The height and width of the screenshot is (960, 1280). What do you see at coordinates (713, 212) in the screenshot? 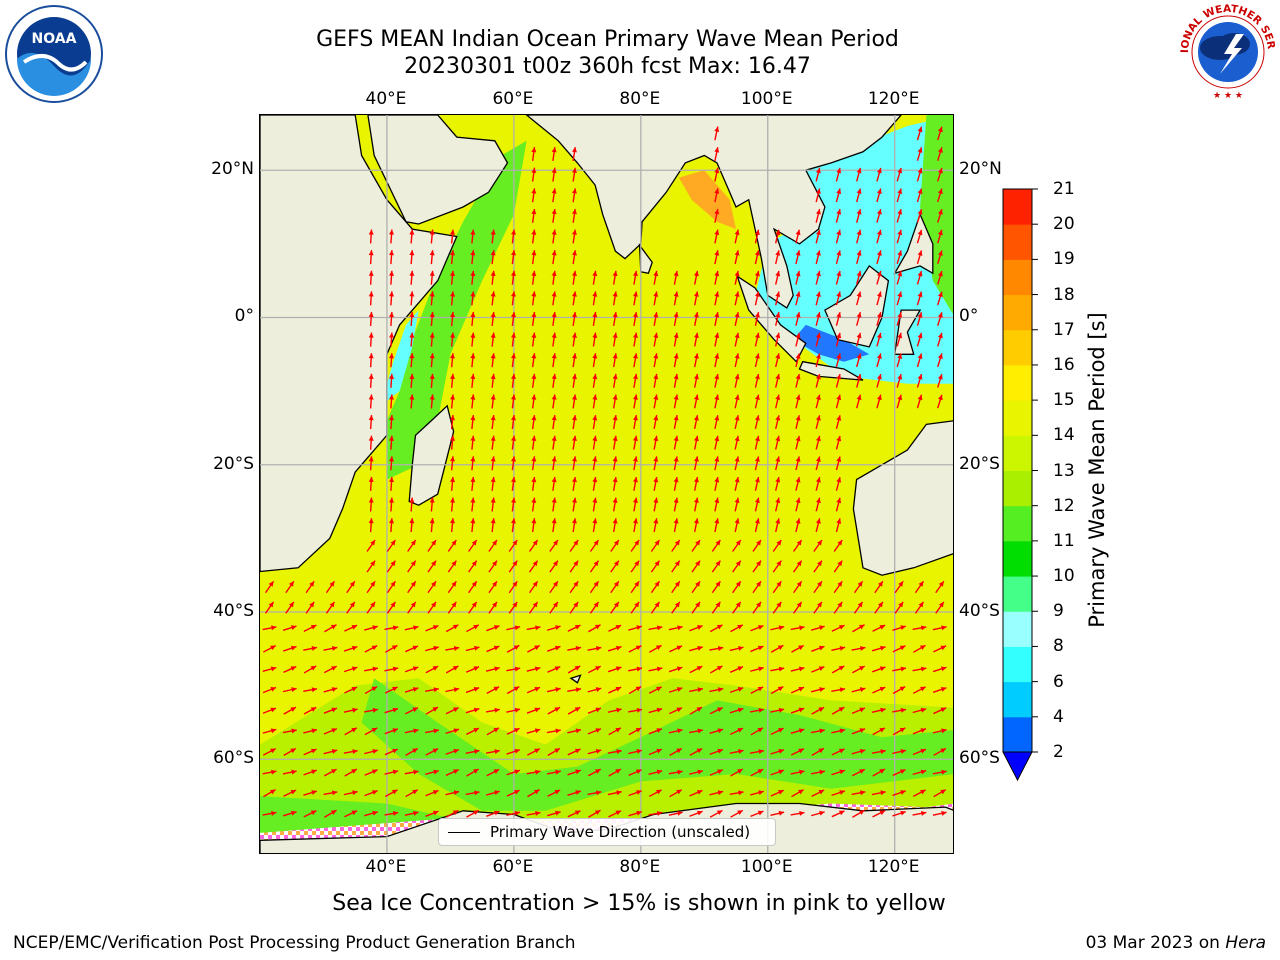
I see `south-asia-land` at bounding box center [713, 212].